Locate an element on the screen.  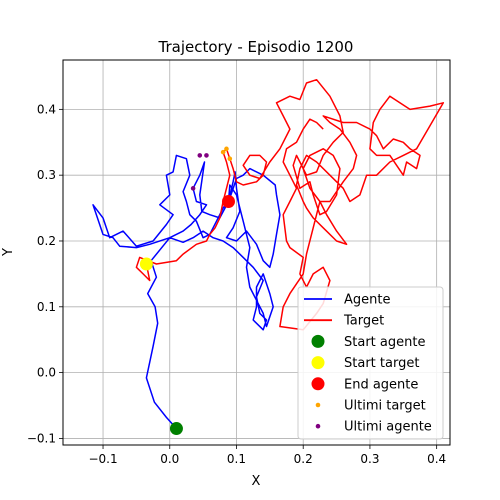
x-axis-label: X is located at coordinates (256, 481).